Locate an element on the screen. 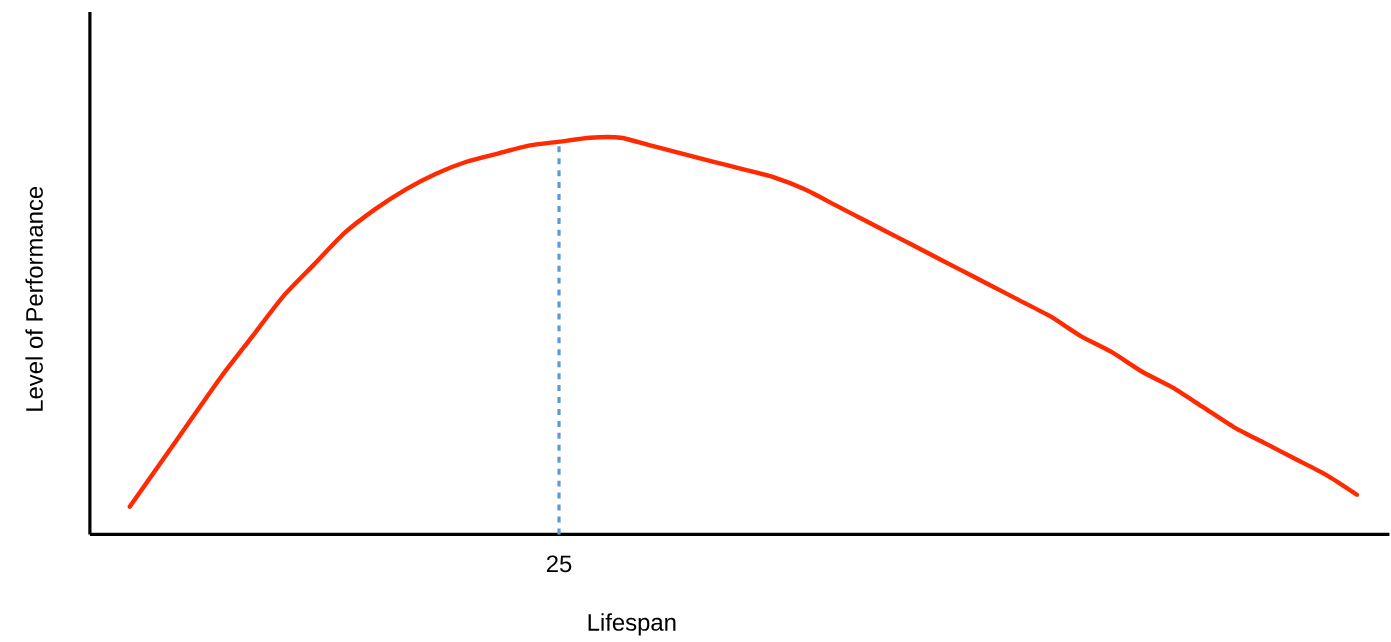 The image size is (1391, 642). y-axis-title: Level of Performance is located at coordinates (34, 298).